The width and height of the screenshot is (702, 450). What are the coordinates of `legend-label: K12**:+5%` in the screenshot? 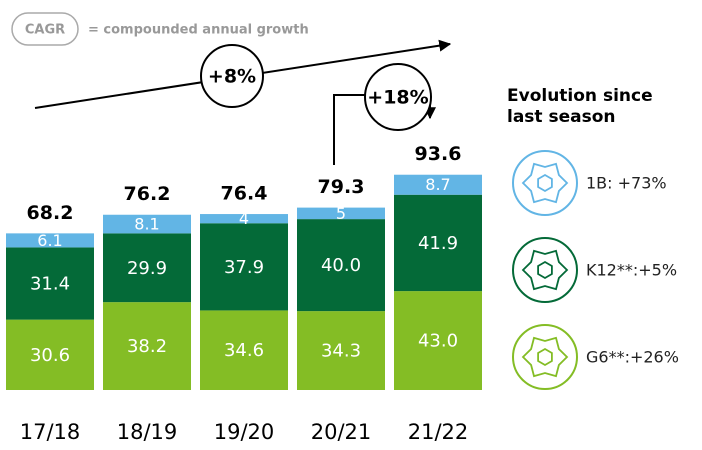 It's located at (631, 270).